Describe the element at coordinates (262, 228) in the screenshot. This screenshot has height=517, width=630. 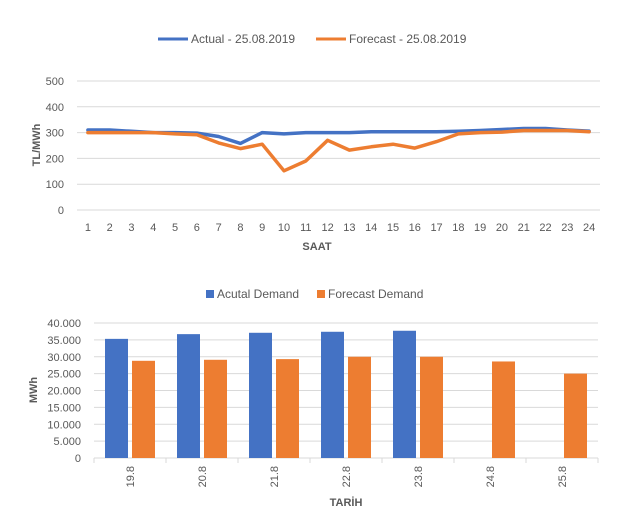
I see `line-x-tick-label: 9` at that location.